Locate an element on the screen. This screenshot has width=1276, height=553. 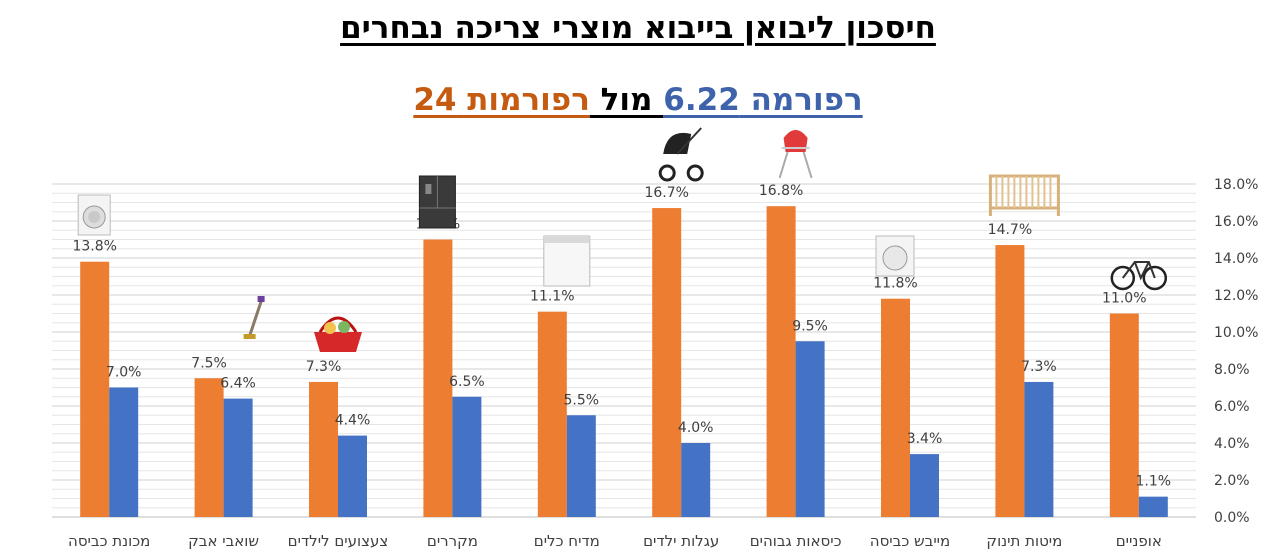
category-label: מדיח כלים is located at coordinates (567, 541).